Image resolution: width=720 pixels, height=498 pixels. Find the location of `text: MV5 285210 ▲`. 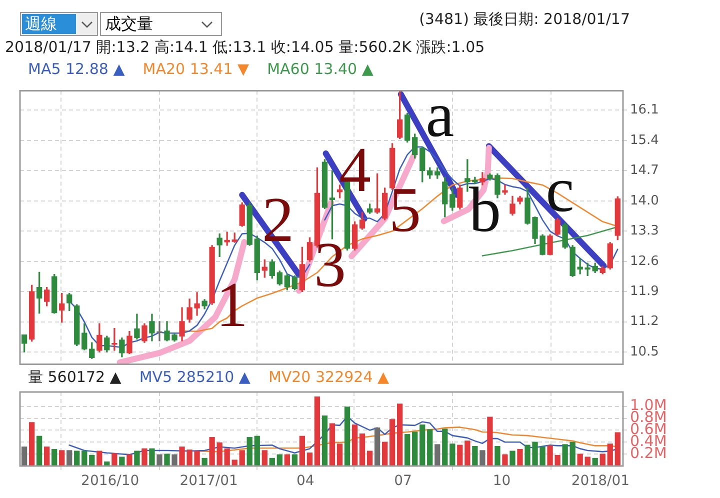

text: MV5 285210 ▲ is located at coordinates (194, 377).